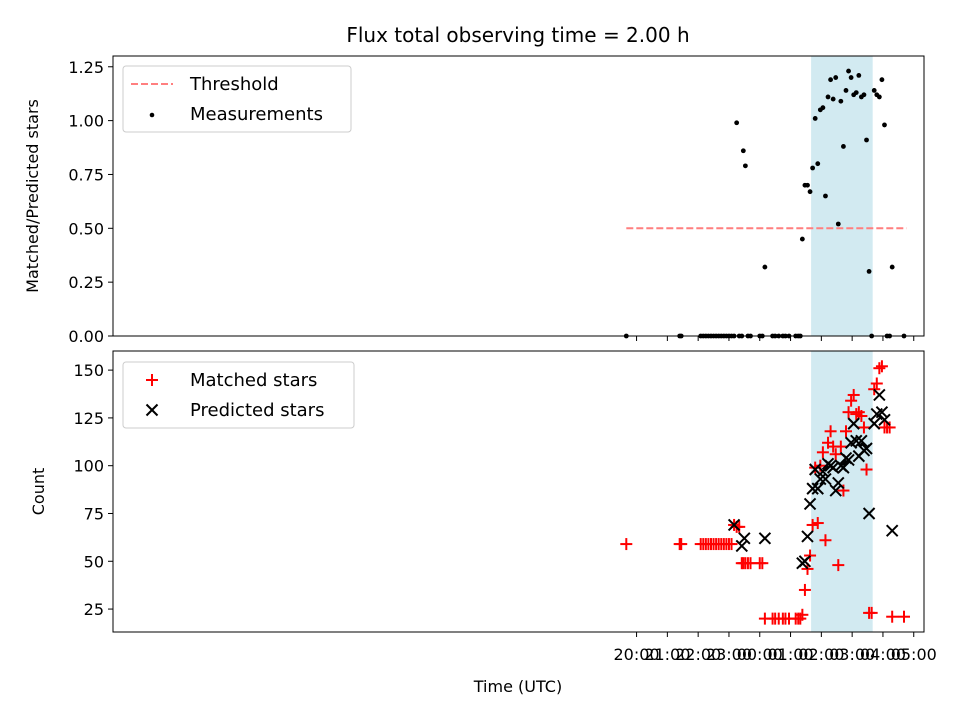 Image resolution: width=960 pixels, height=720 pixels. Describe the element at coordinates (90, 202) in the screenshot. I see `ratio-y-axis: 0.00 0.25 0.50 0.75 1.00 1.25` at that location.